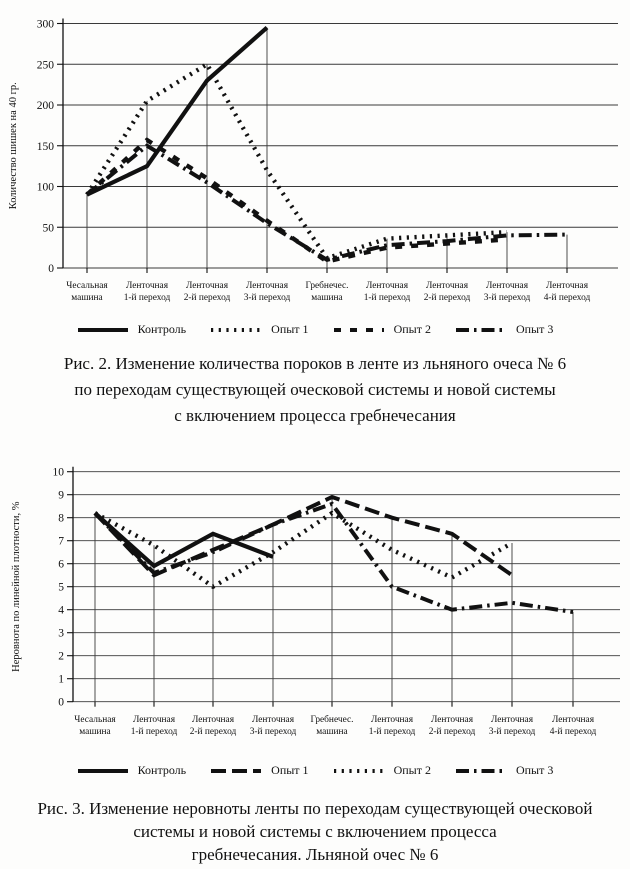  I want to click on series-line-опыт-1, so click(303, 536).